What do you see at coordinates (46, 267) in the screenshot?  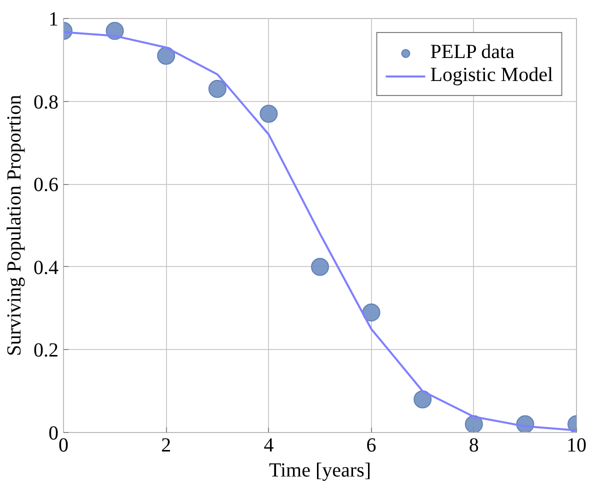 I see `y-tick-label: 0.4` at bounding box center [46, 267].